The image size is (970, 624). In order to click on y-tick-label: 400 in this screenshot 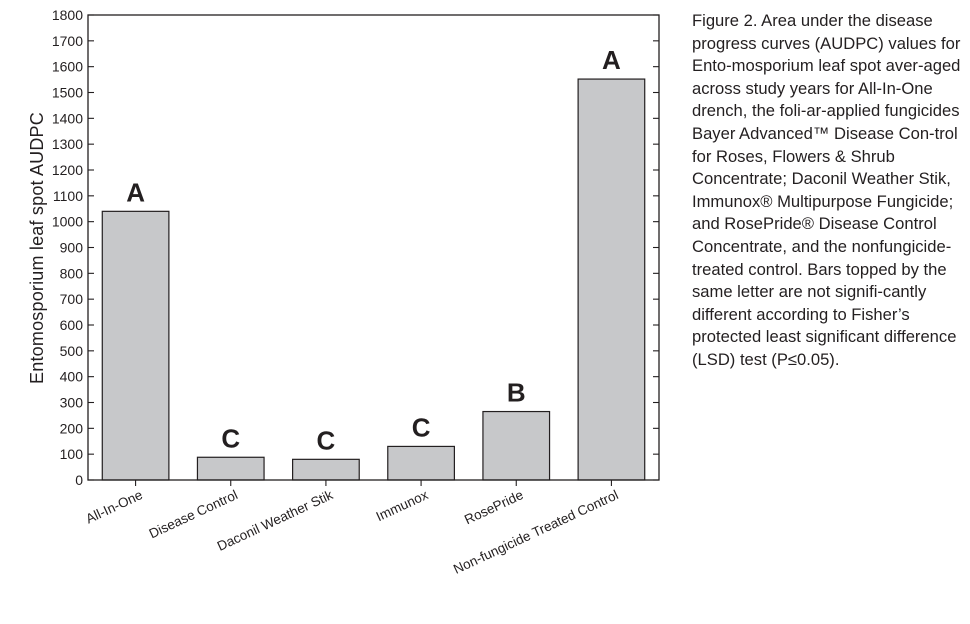, I will do `click(72, 377)`.